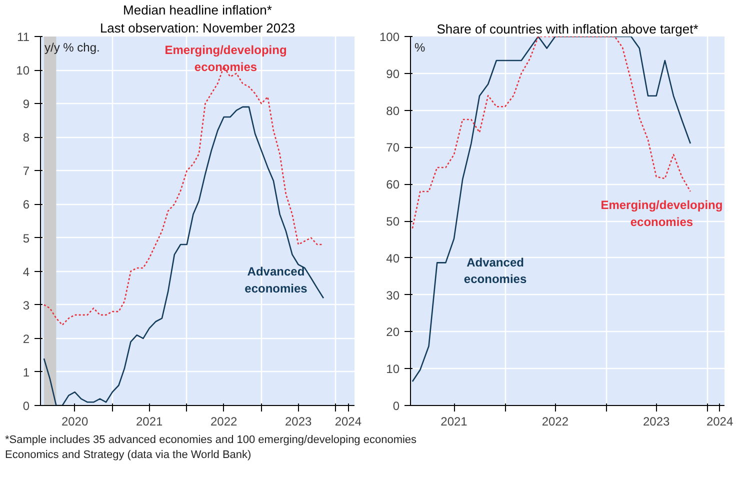 The image size is (738, 484). I want to click on y-tick-label: 4, so click(26, 271).